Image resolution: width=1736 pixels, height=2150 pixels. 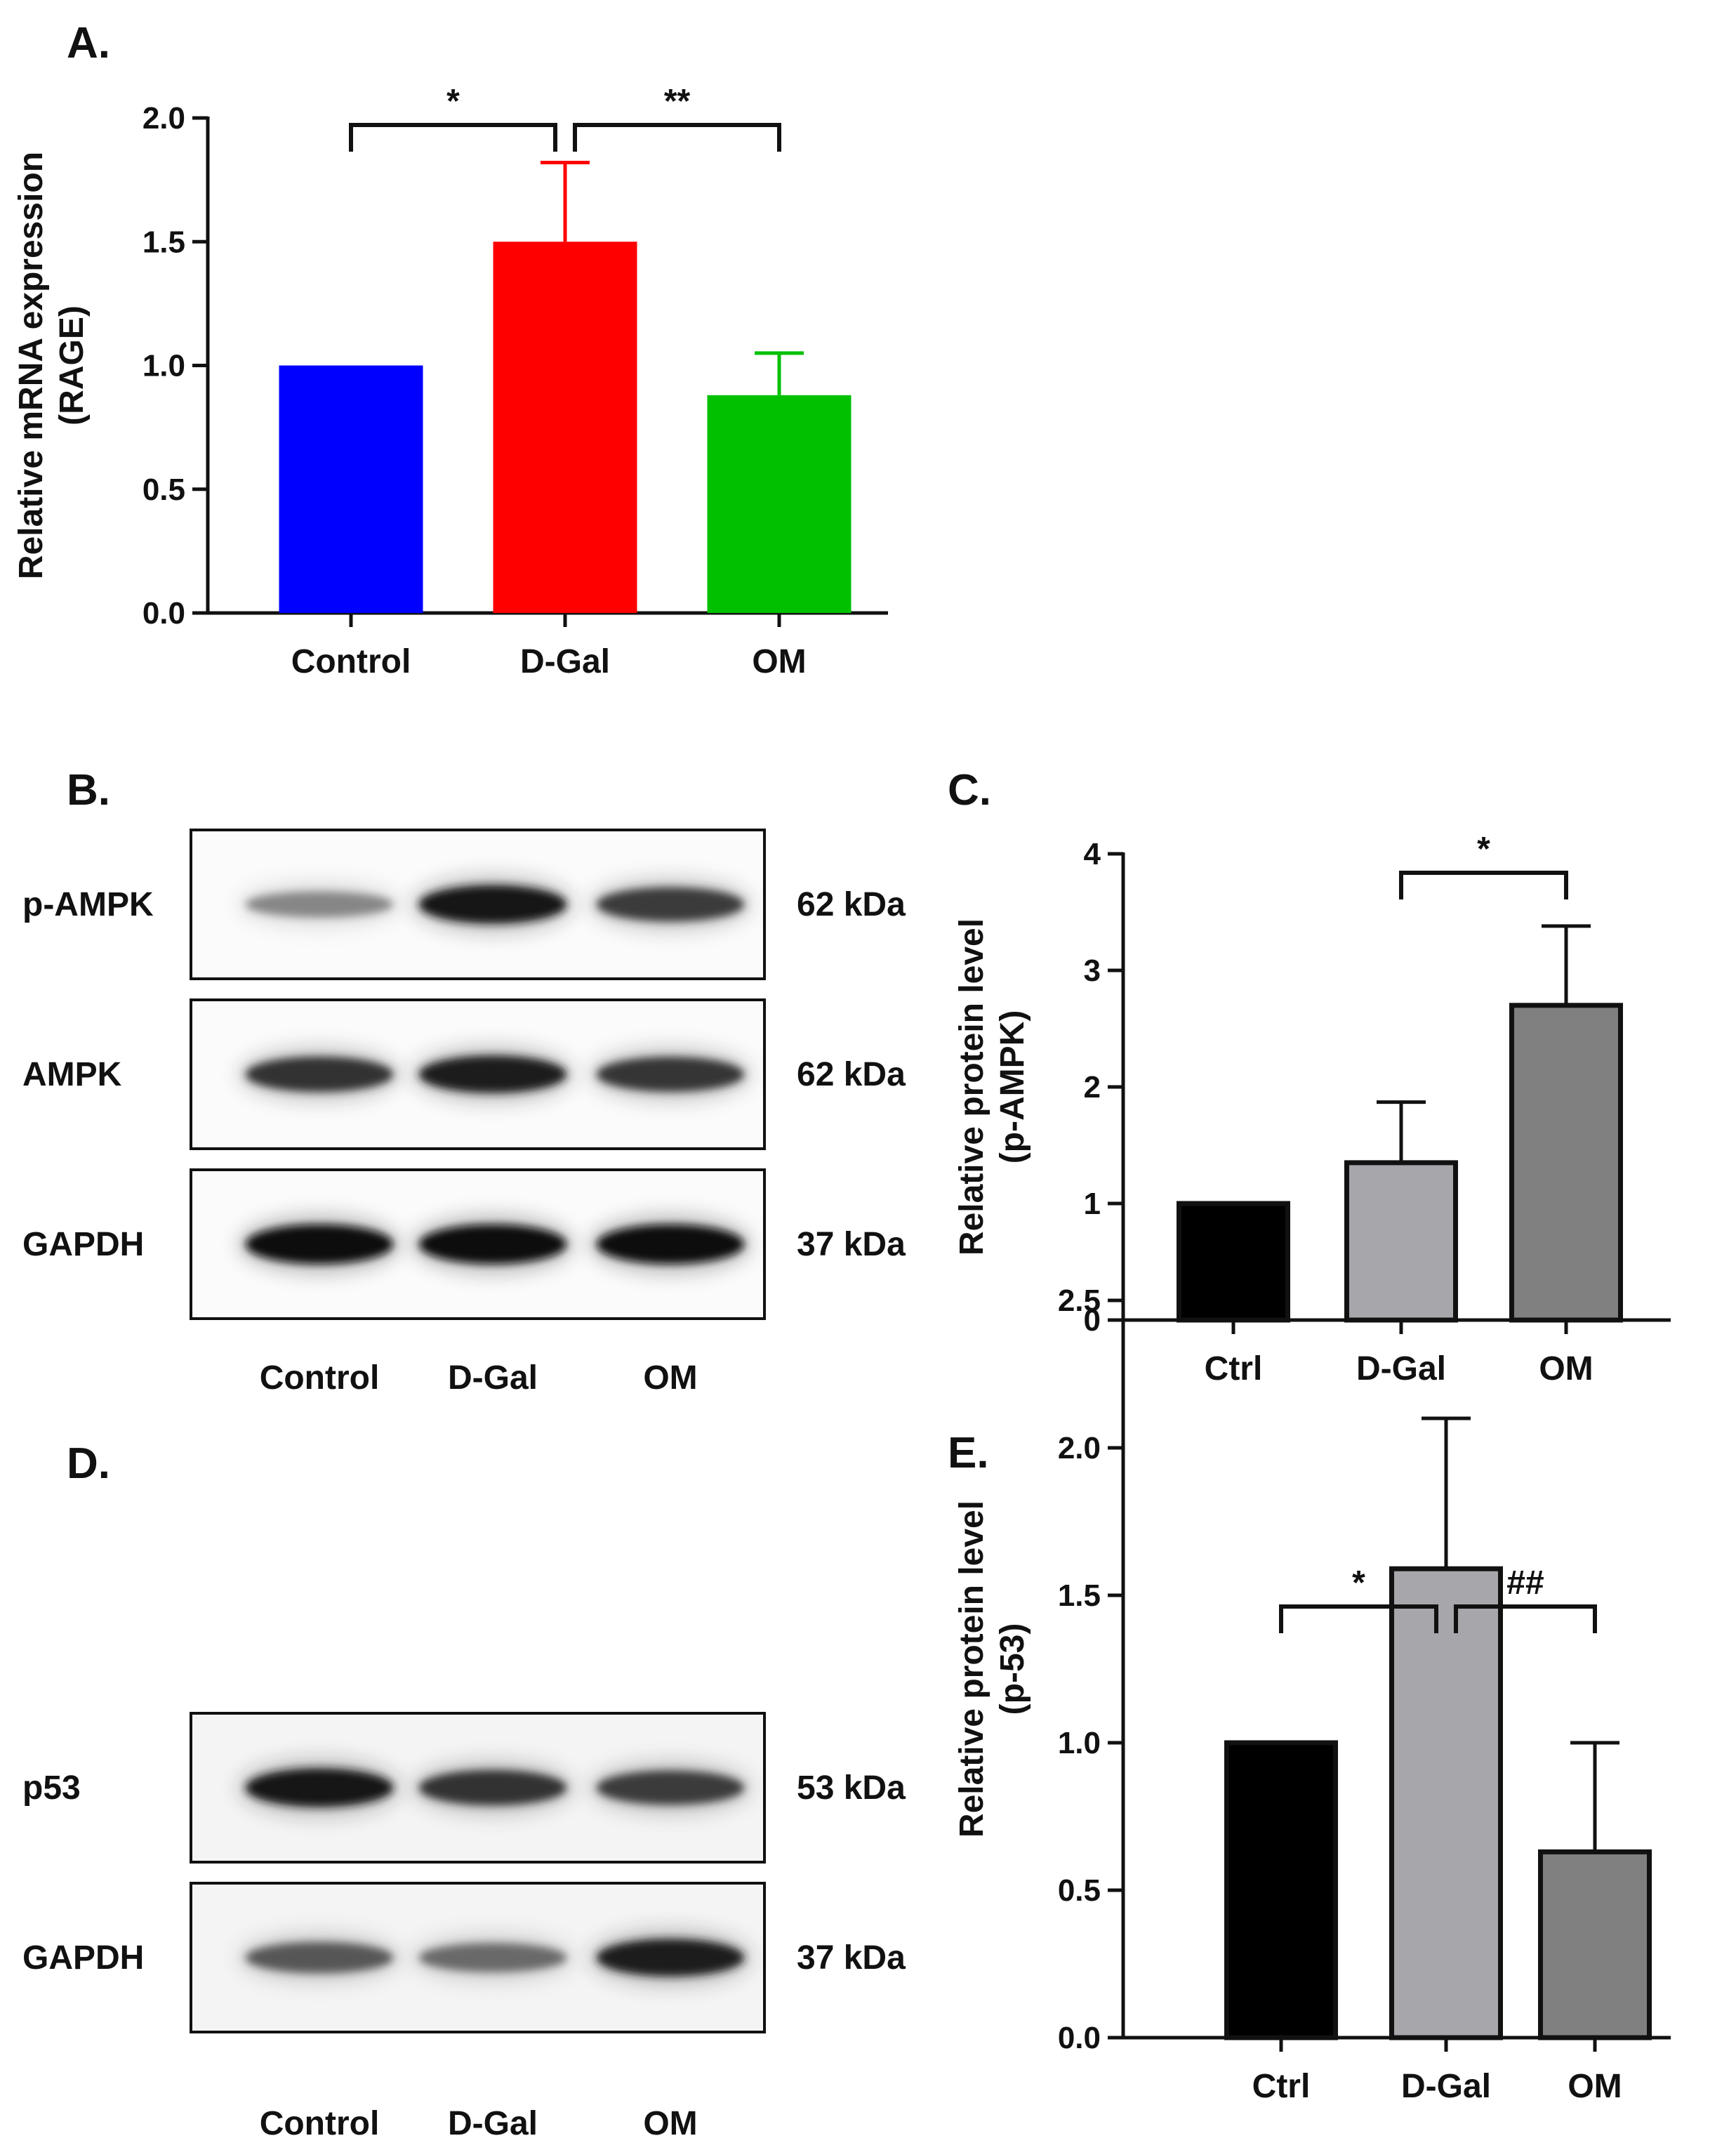 I want to click on western-blot-d: p53 53 kDa GAPDH 37 kDa Control D-Gal OM, so click(x=464, y=1927).